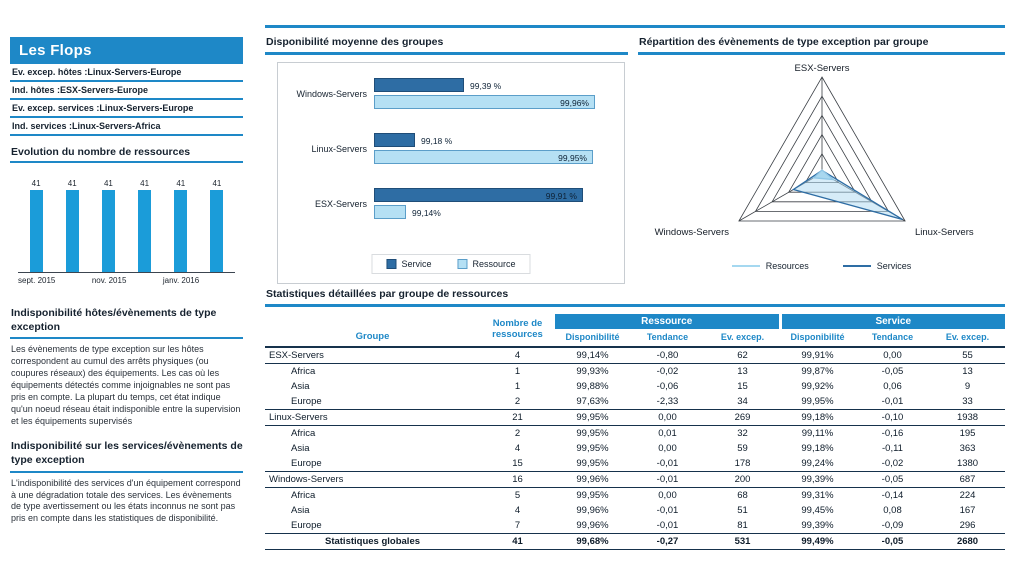 The width and height of the screenshot is (1022, 585). I want to click on cell-value: 99,39%, so click(817, 525).